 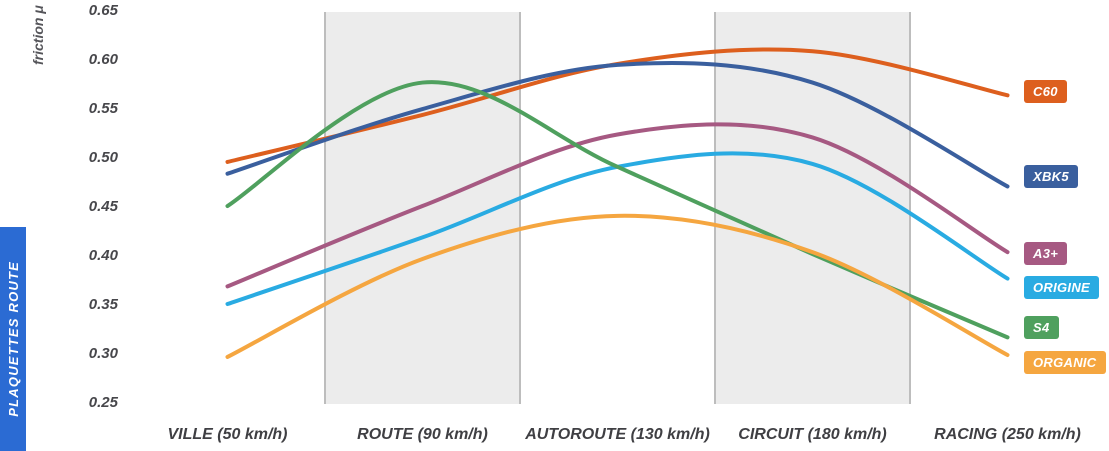 I want to click on x-axis-label: VILLE (50 km/h), so click(x=227, y=434).